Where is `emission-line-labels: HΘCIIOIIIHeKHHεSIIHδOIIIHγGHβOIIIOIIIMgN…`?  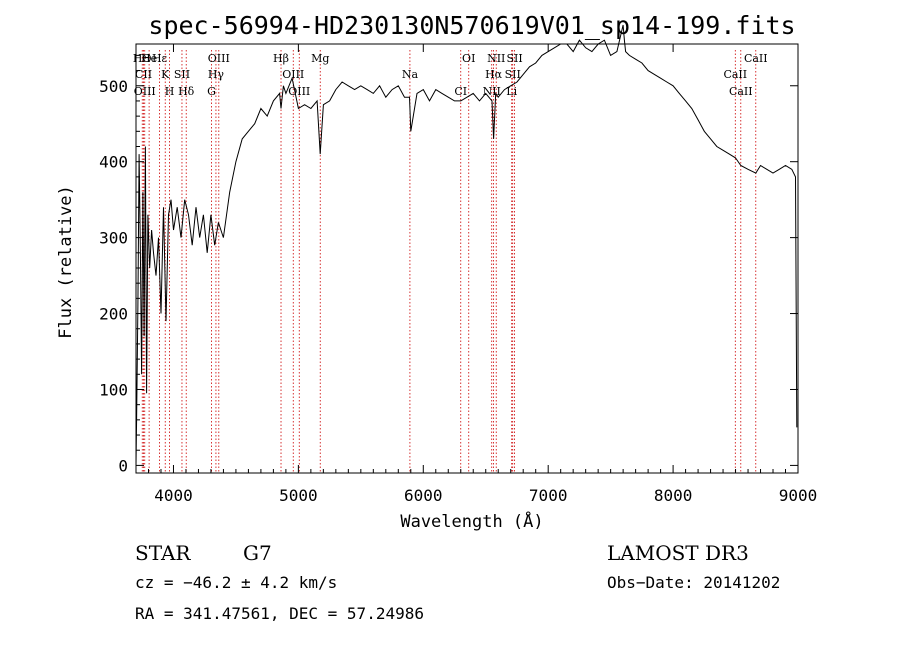
emission-line-labels: HΘCIIOIIIHeKHHεSIIHδOIIIHγGHβOIIIOIIIMgN… is located at coordinates (450, 75).